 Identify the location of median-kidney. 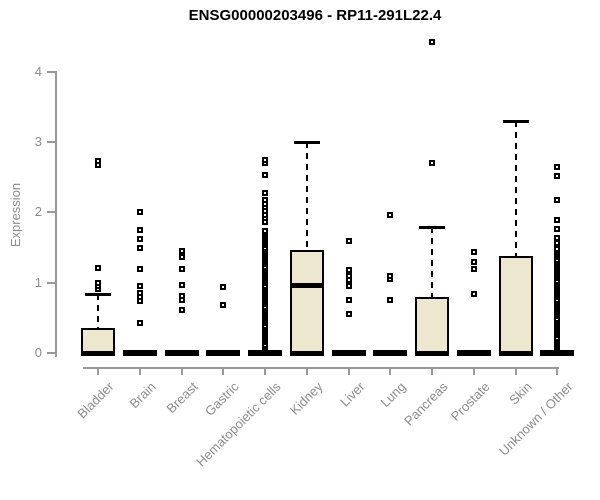
(306, 285).